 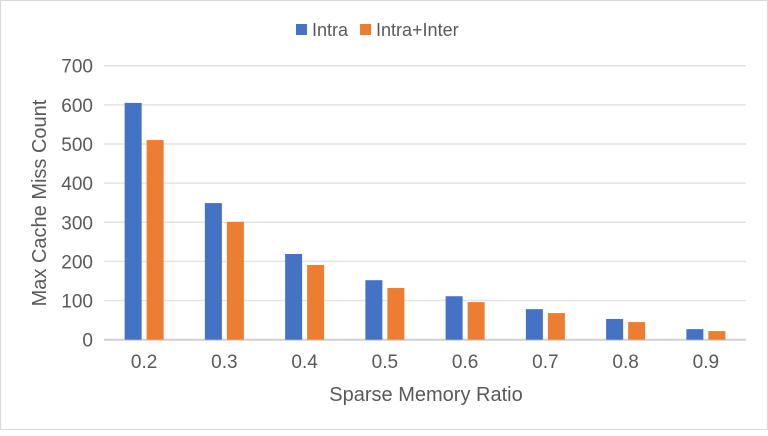 I want to click on bar-intra-inter-0.7, so click(x=556, y=326).